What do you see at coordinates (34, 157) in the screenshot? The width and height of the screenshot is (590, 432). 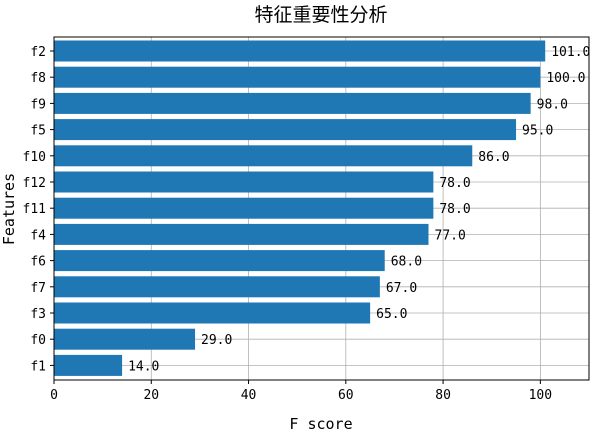 I see `y-tick-label: f10` at bounding box center [34, 157].